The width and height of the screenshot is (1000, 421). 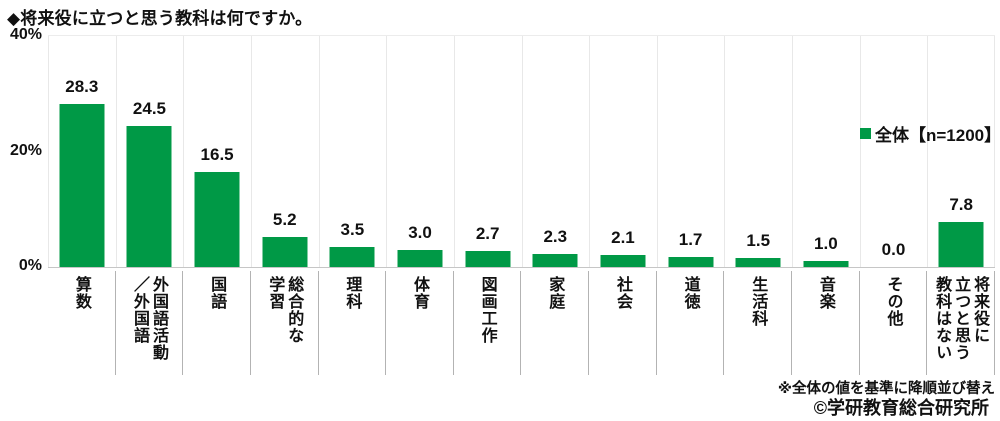 What do you see at coordinates (555, 151) in the screenshot?
I see `chart-category: 2.3` at bounding box center [555, 151].